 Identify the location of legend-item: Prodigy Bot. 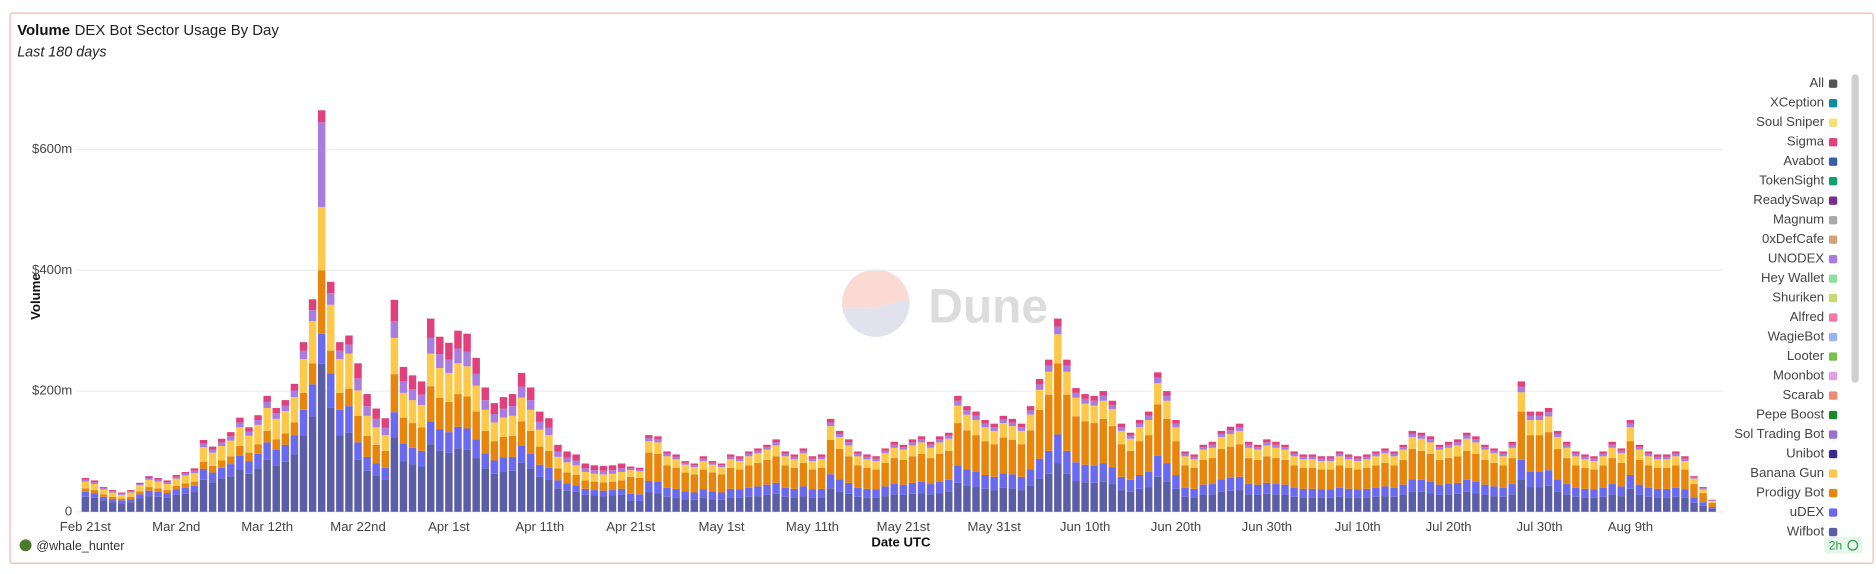
(1797, 492).